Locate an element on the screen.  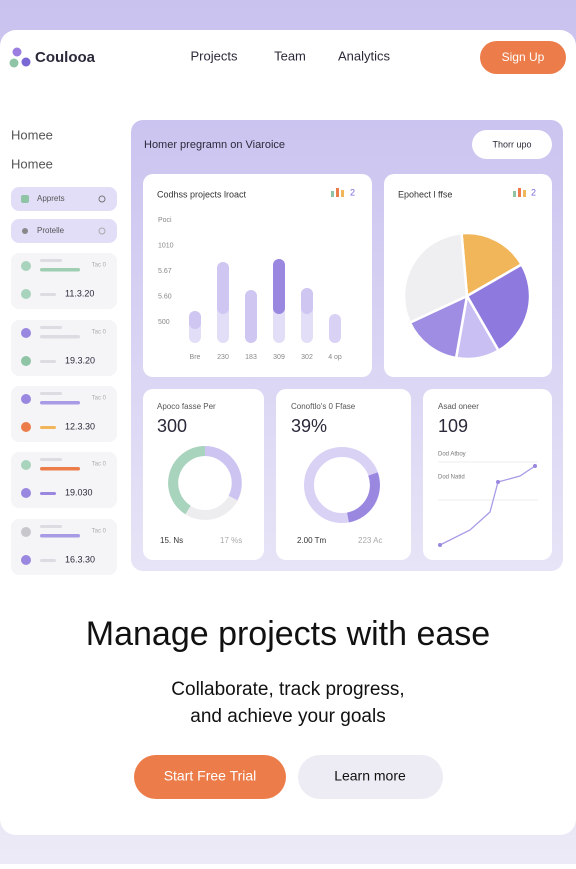
button-label: Learn more is located at coordinates (370, 776).